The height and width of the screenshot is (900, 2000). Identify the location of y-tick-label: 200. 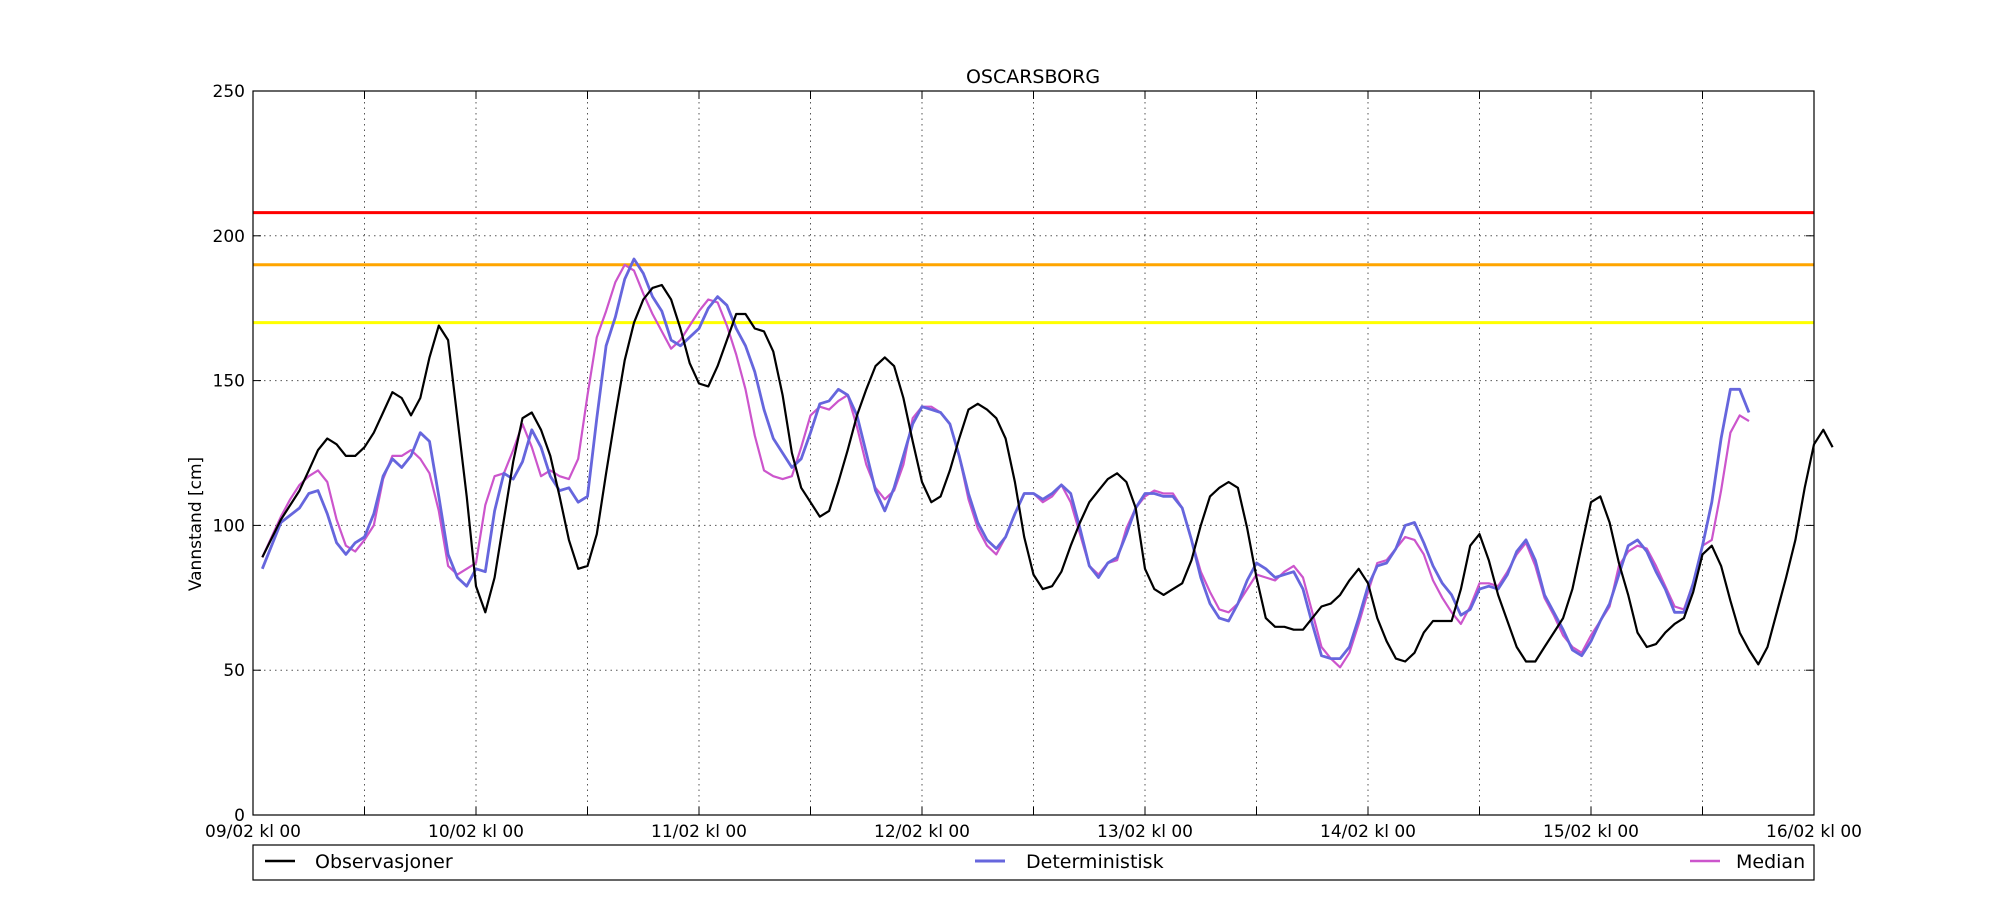
(229, 237).